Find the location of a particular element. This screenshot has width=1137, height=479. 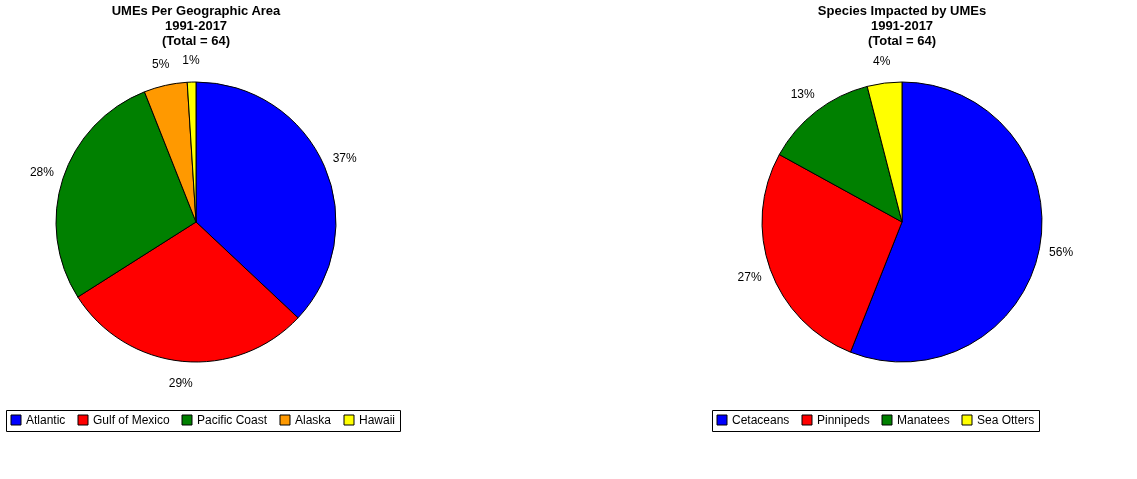

legend-label: Pacific Coast is located at coordinates (232, 420).